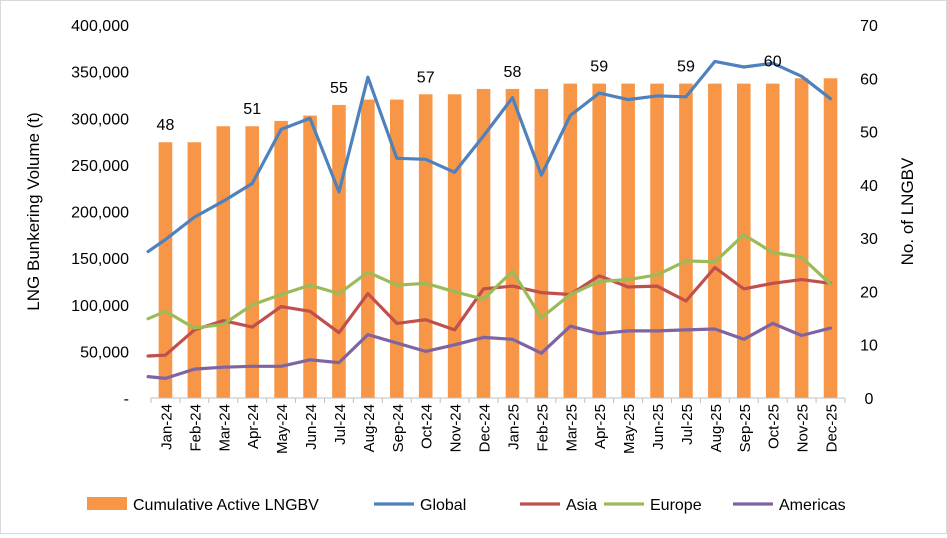 The height and width of the screenshot is (538, 947). Describe the element at coordinates (745, 428) in the screenshot. I see `x-tick-label: Sep-25` at that location.